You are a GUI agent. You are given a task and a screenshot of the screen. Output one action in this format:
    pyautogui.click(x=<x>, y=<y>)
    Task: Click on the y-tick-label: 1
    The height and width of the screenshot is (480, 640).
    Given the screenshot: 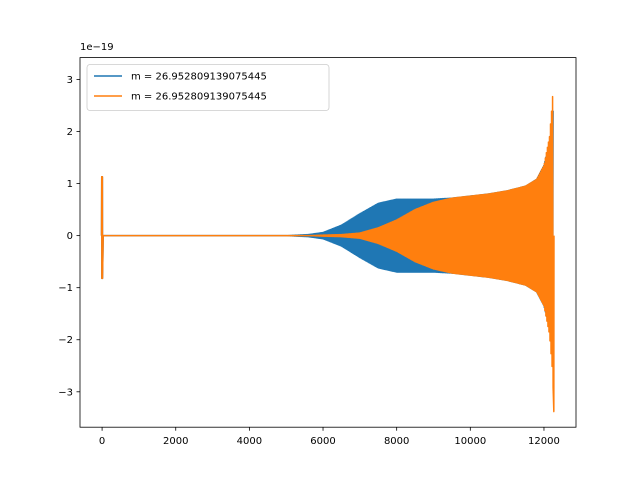 What is the action you would take?
    pyautogui.click(x=70, y=184)
    